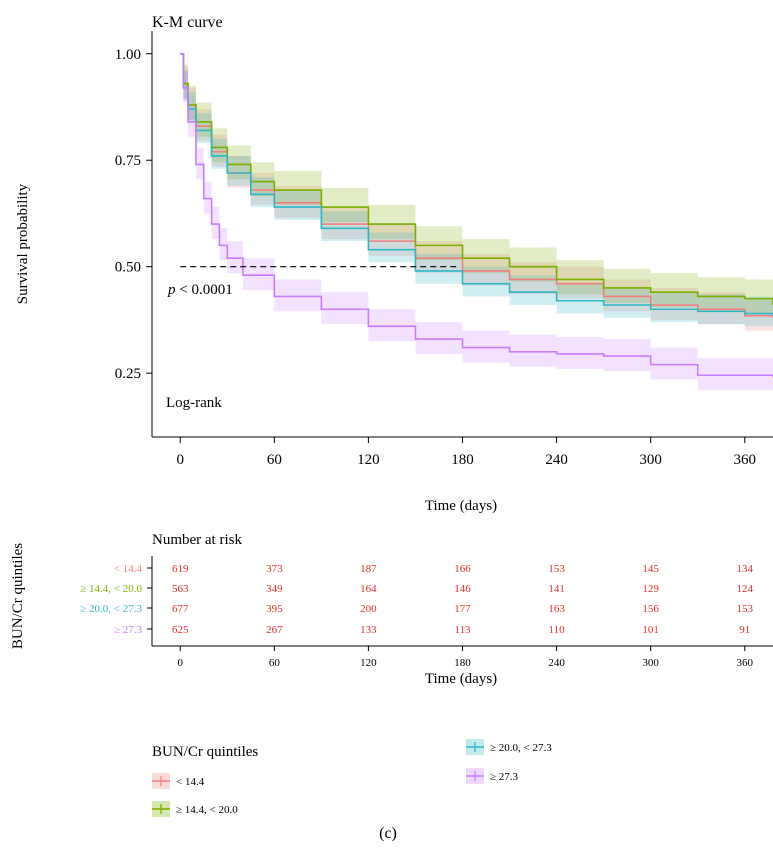 This screenshot has height=850, width=773. What do you see at coordinates (368, 460) in the screenshot?
I see `x-tick-label: 120` at bounding box center [368, 460].